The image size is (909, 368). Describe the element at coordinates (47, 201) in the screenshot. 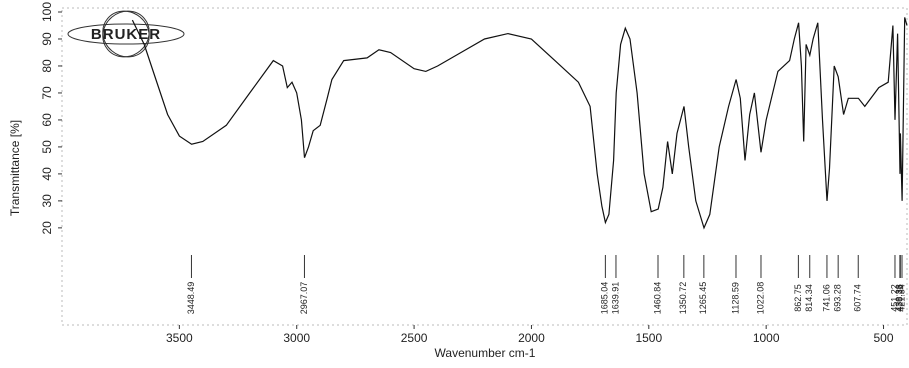

I see `y-tick-label: 30` at that location.